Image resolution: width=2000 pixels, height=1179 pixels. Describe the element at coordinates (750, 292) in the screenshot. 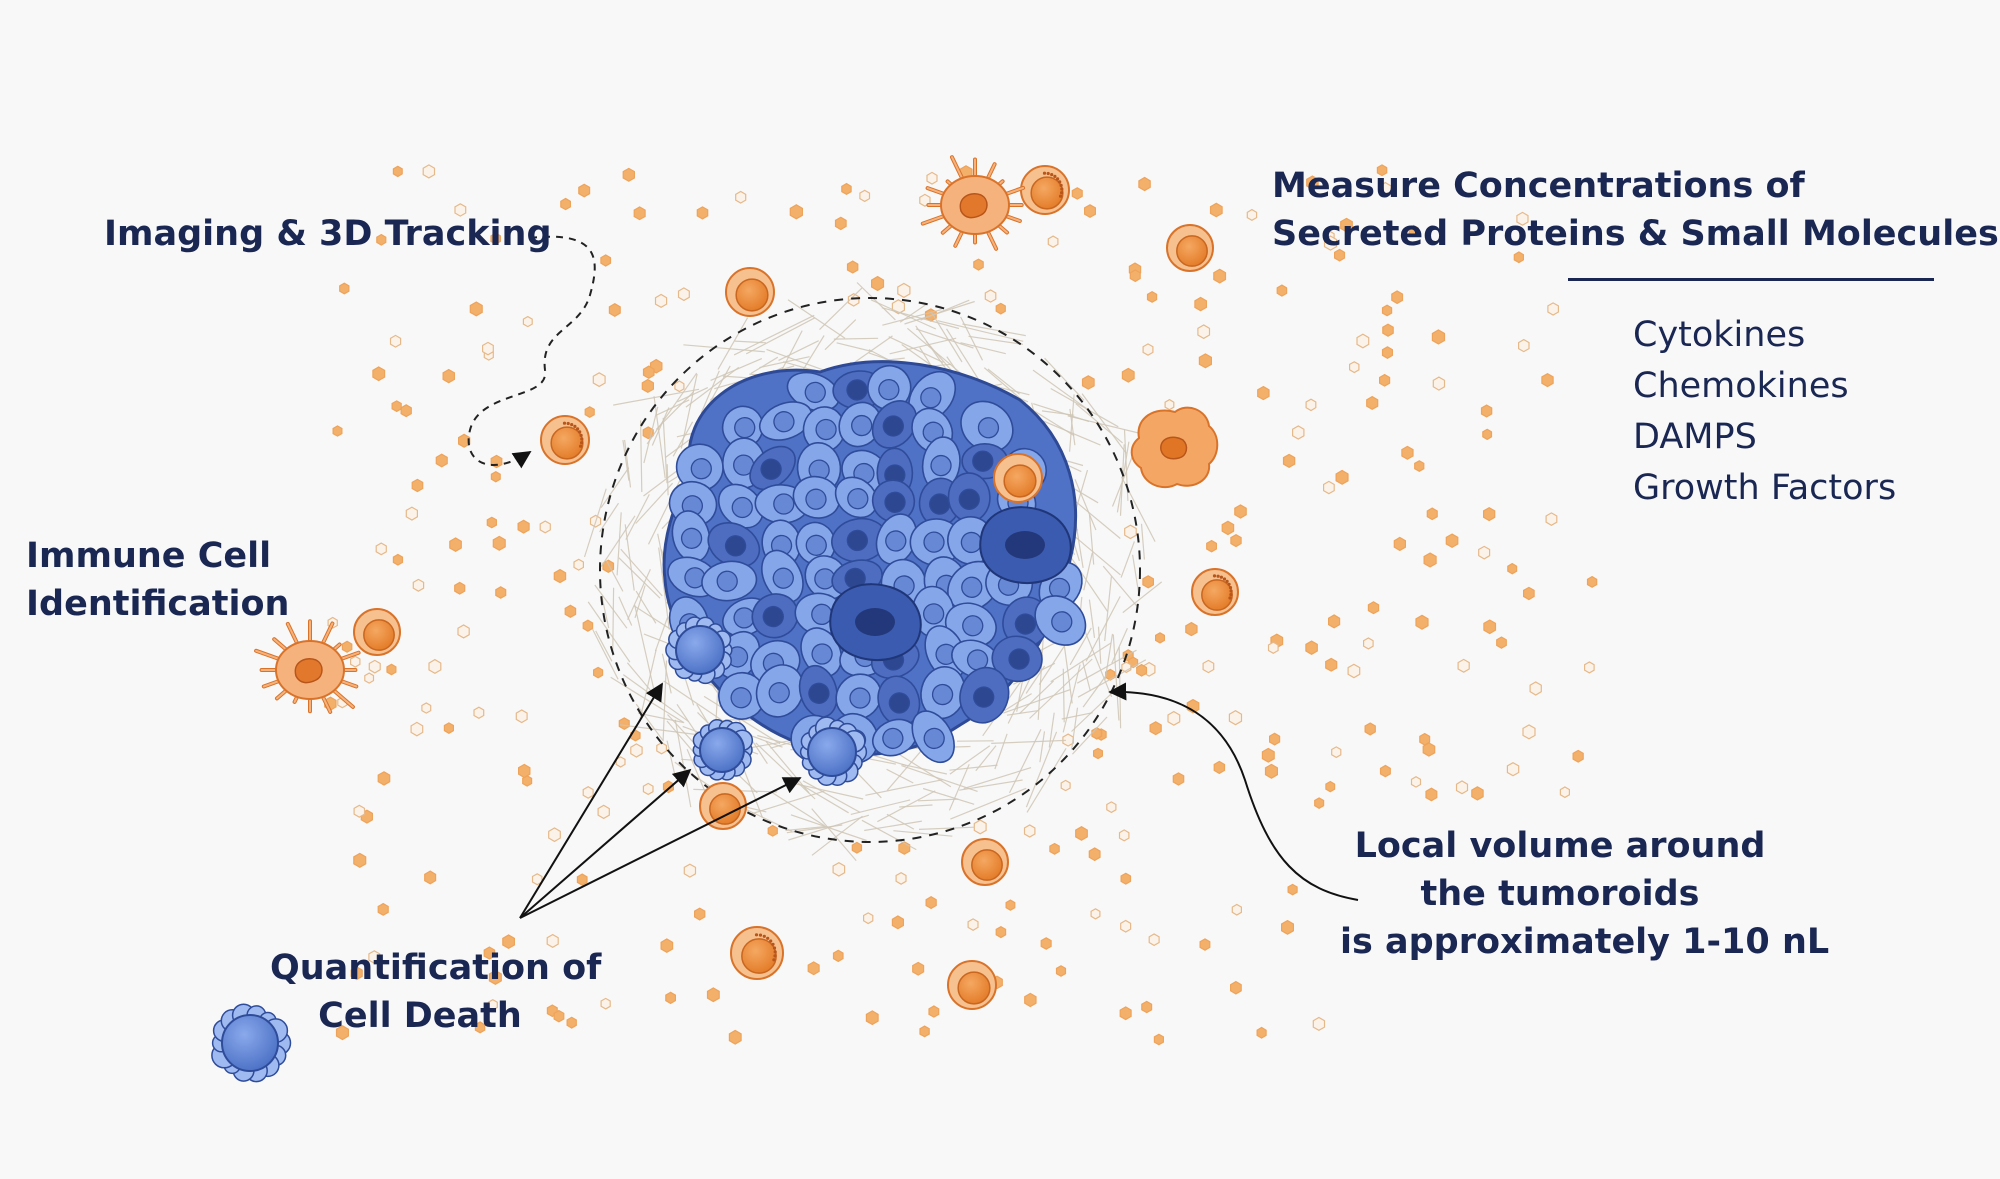

I see `t-cell-icon` at that location.